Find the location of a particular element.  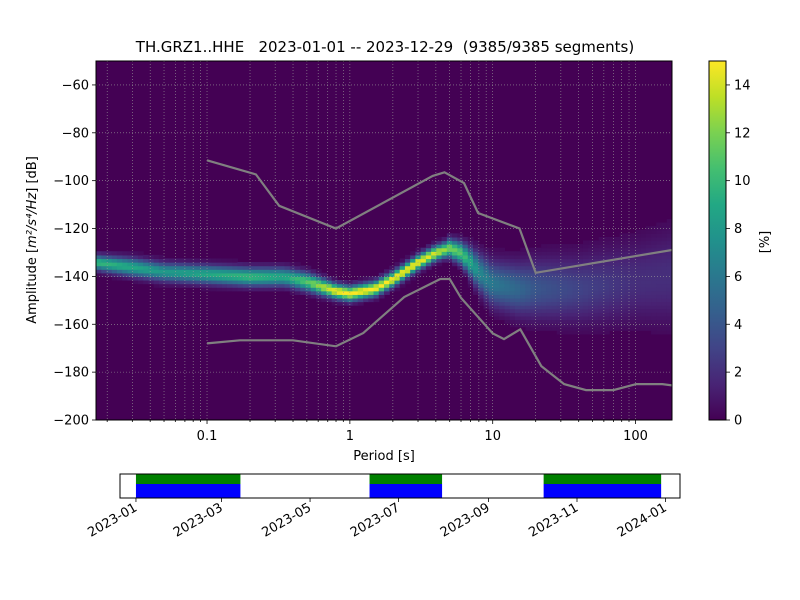

y-axis: −200−180−160−140−120−100−80−60 is located at coordinates (74, 253).